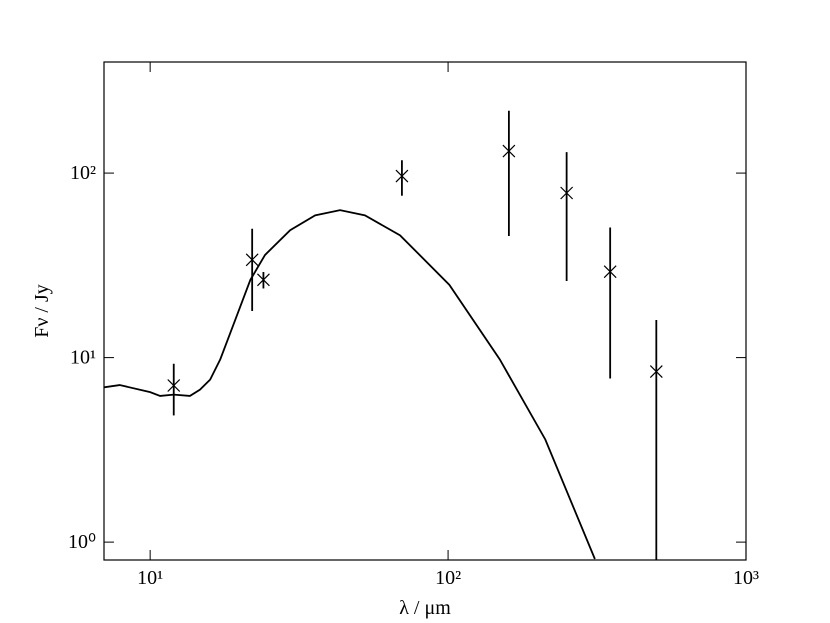 The width and height of the screenshot is (830, 623). What do you see at coordinates (83, 358) in the screenshot?
I see `y-tick-label: 10¹` at bounding box center [83, 358].